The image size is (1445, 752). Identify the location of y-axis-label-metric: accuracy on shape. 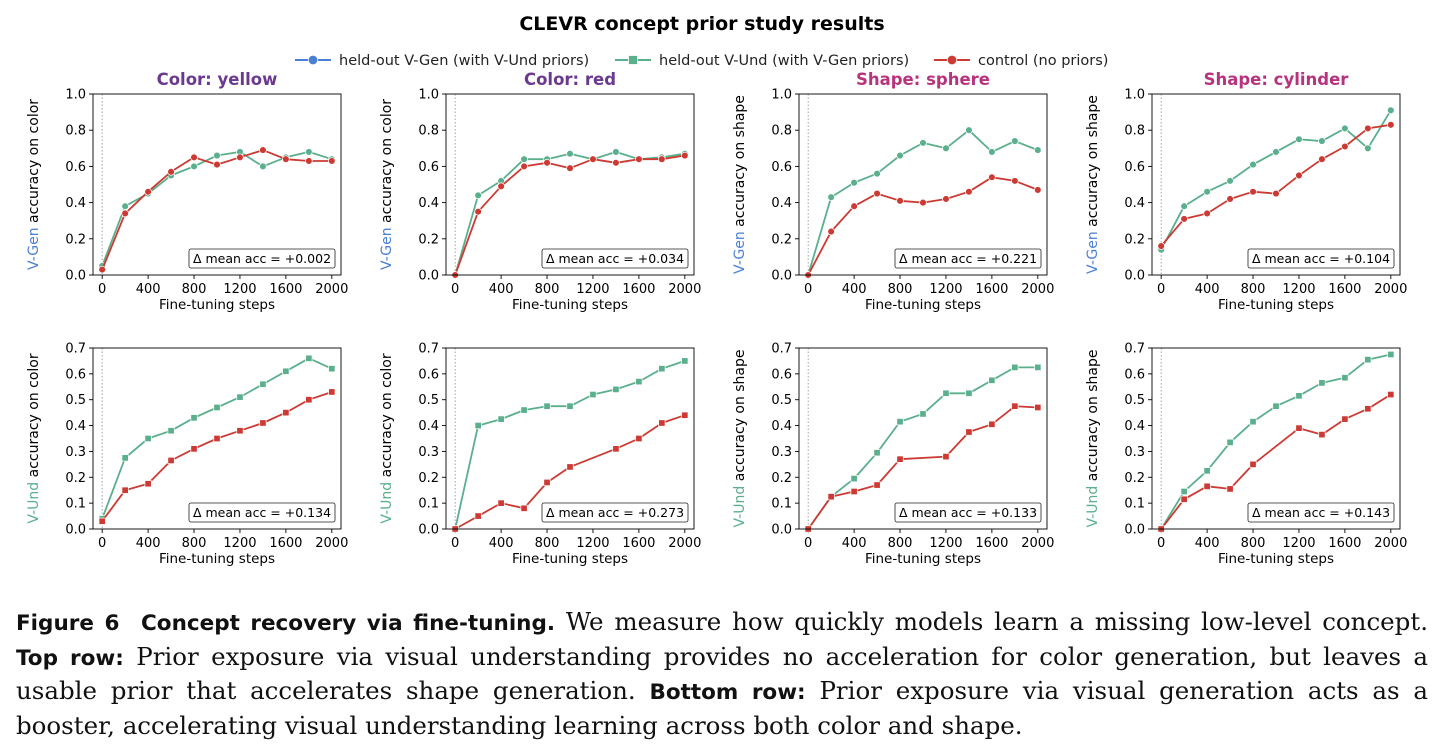
(740, 417).